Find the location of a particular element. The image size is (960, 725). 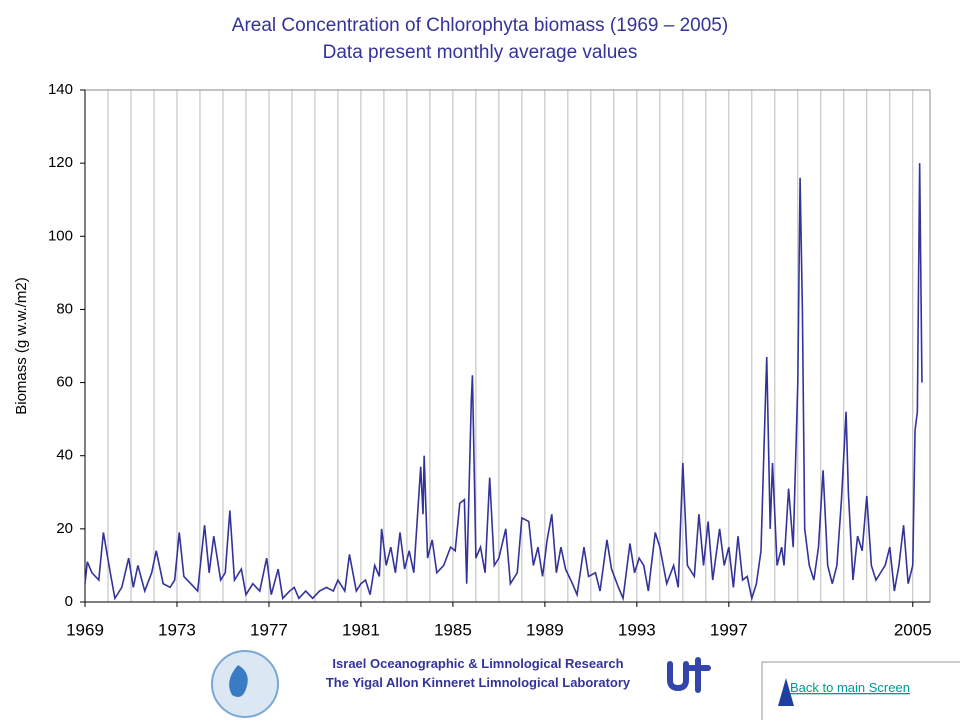

x-tick-label: 2005 is located at coordinates (913, 629).